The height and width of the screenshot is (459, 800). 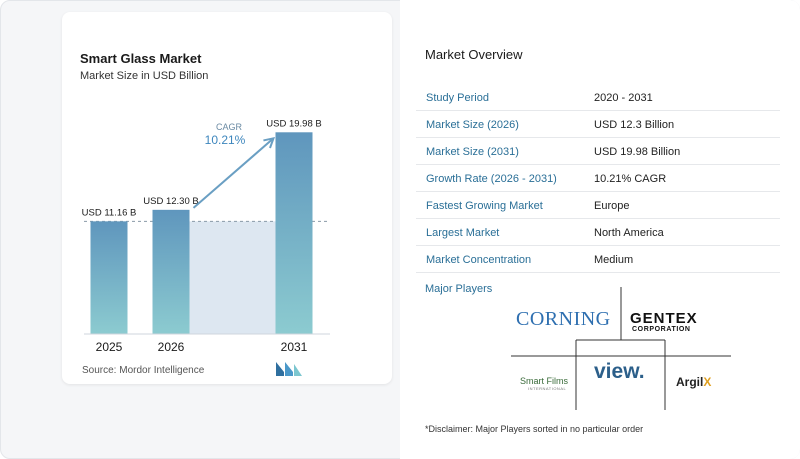 I want to click on overview-value: USD 19.98 Billion, so click(x=637, y=152).